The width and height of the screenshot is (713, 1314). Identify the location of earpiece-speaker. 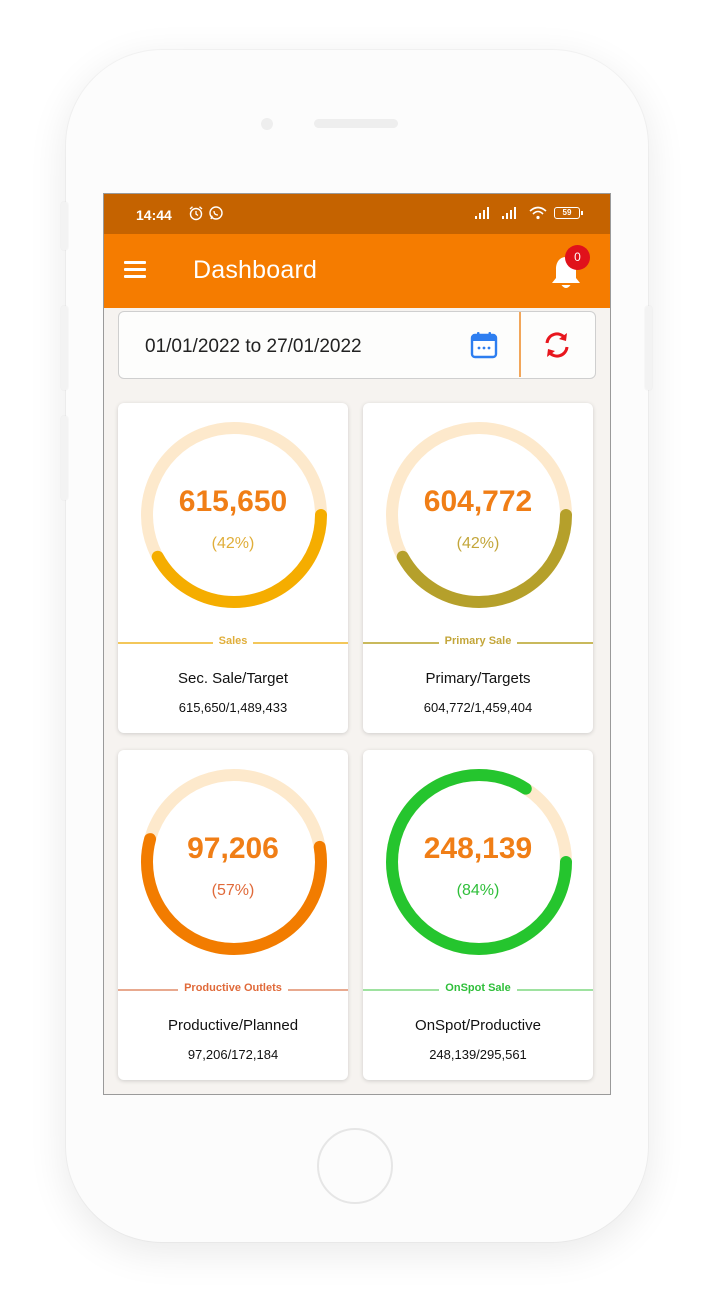
(356, 123).